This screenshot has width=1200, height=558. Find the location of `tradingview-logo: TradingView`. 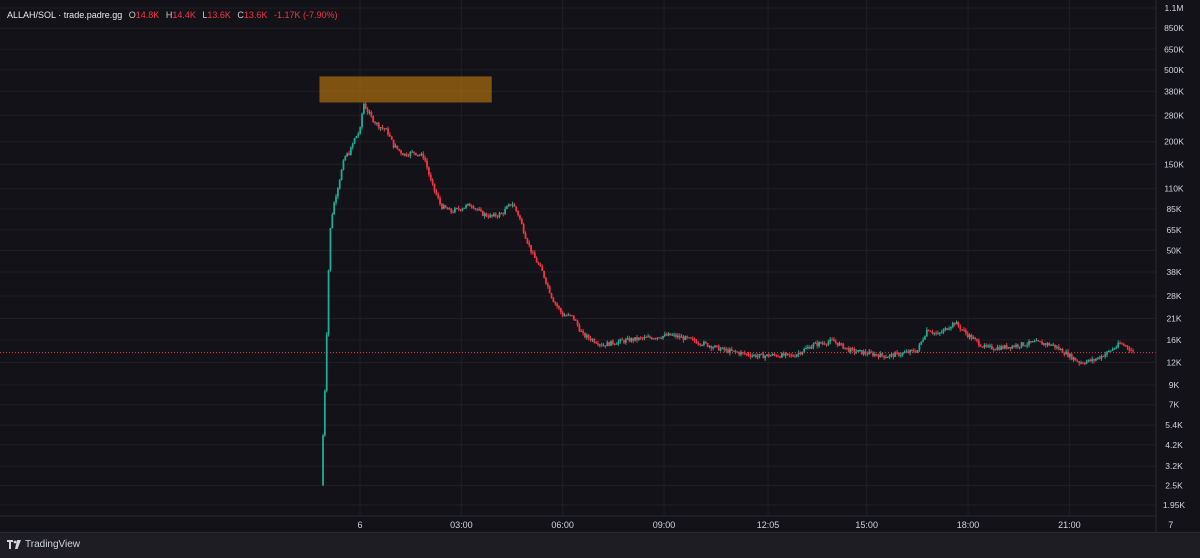

tradingview-logo: TradingView is located at coordinates (43, 544).